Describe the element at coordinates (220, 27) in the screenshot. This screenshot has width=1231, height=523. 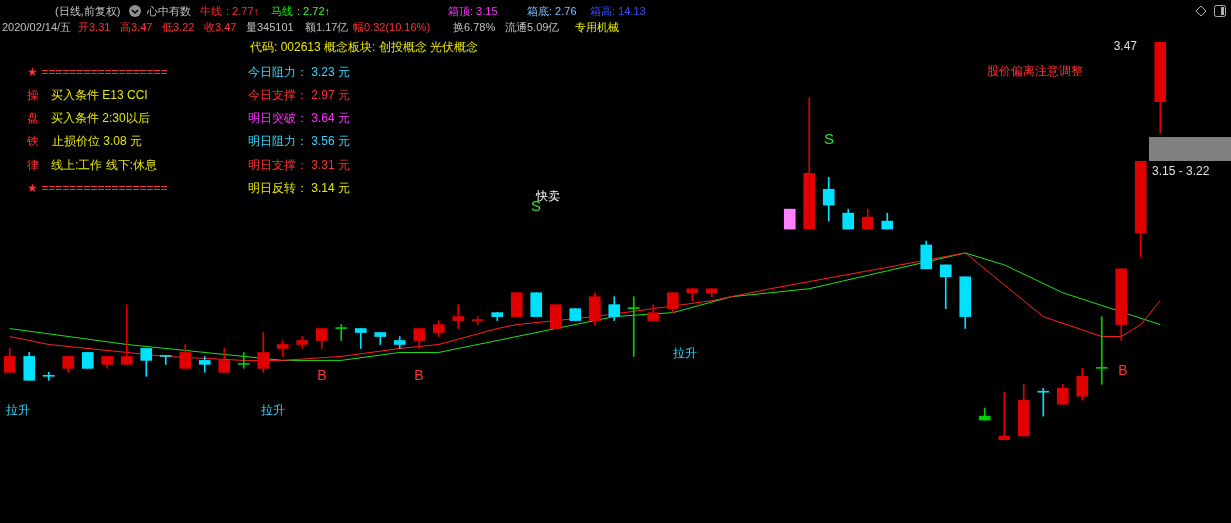
I see `text: 收3.47` at that location.